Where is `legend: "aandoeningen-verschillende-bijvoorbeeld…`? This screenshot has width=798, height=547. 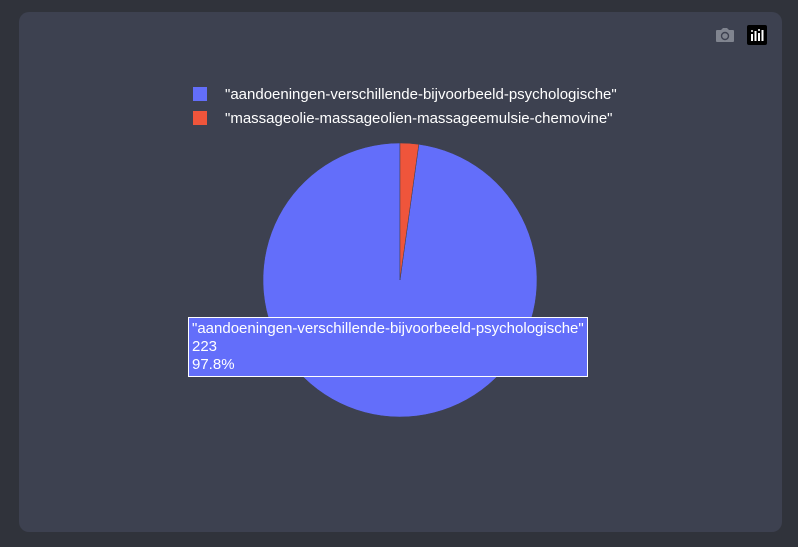 legend: "aandoeningen-verschillende-bijvoorbeeld… is located at coordinates (405, 106).